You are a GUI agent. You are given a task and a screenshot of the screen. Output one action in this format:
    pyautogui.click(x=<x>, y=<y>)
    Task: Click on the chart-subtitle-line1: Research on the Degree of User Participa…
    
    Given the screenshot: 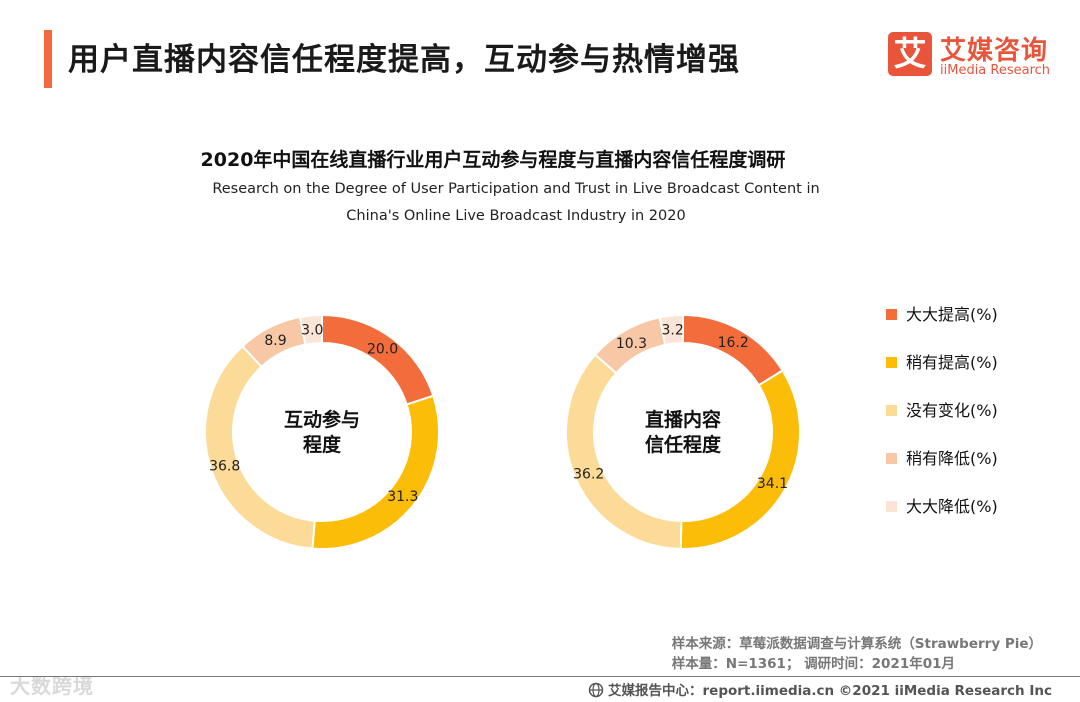 What is the action you would take?
    pyautogui.click(x=516, y=189)
    